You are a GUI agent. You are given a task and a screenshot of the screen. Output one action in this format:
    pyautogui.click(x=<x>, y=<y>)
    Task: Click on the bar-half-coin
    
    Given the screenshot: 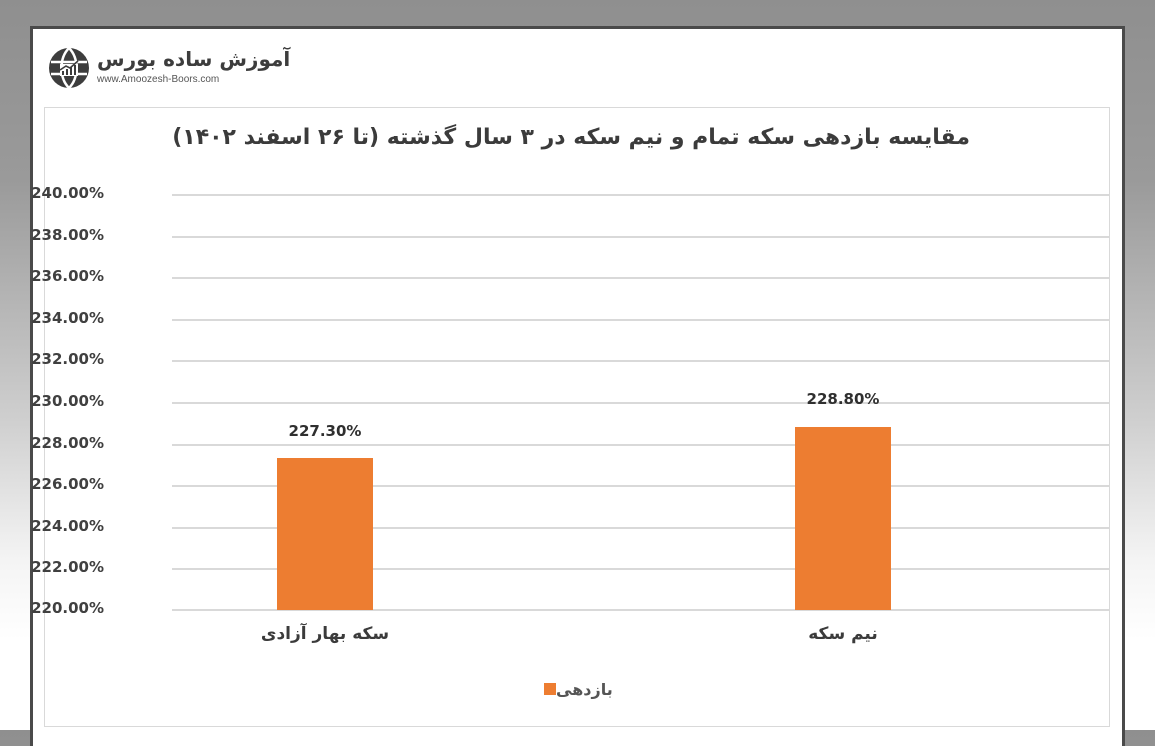 What is the action you would take?
    pyautogui.click(x=843, y=518)
    